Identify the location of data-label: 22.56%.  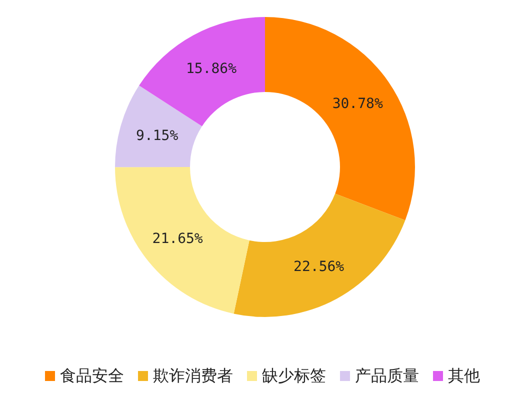
(319, 266).